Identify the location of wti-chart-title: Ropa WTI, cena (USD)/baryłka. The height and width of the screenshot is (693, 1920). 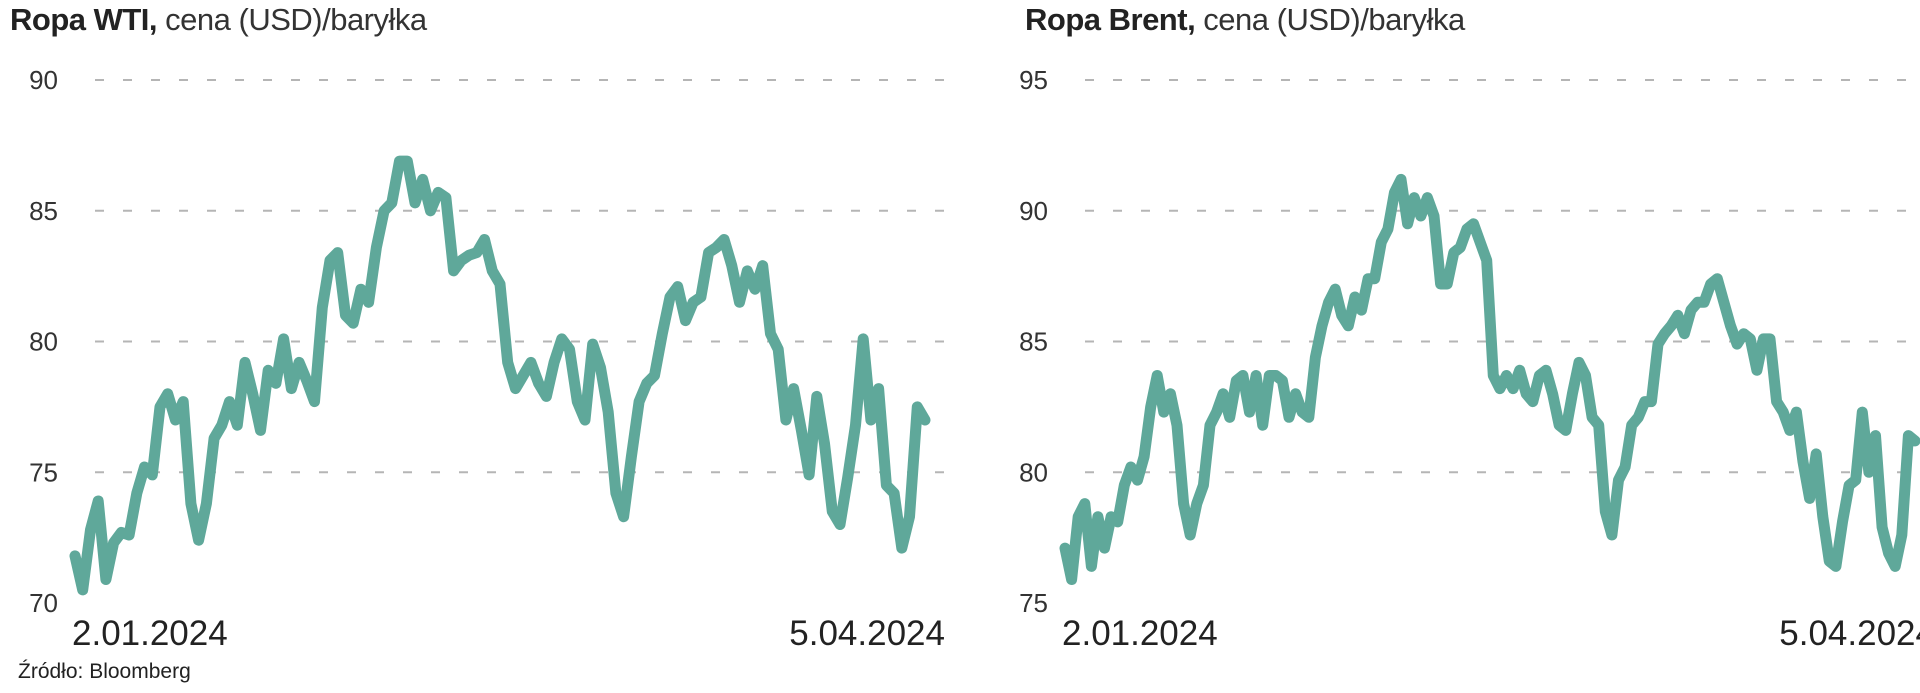
(218, 20).